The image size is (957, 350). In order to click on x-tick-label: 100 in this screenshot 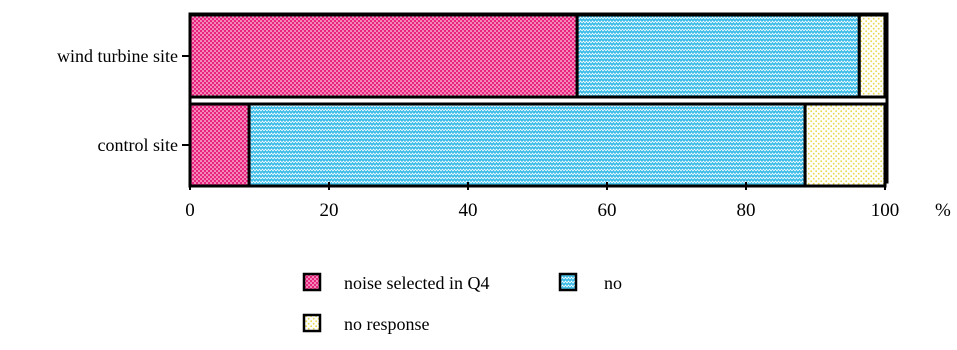, I will do `click(885, 210)`.